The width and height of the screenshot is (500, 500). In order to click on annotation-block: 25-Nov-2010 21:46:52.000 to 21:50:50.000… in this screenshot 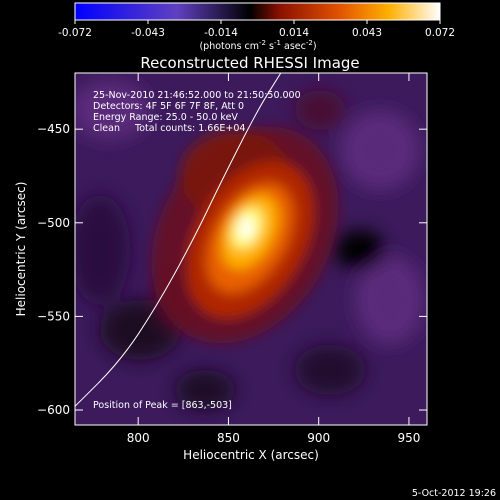, I will do `click(197, 112)`.